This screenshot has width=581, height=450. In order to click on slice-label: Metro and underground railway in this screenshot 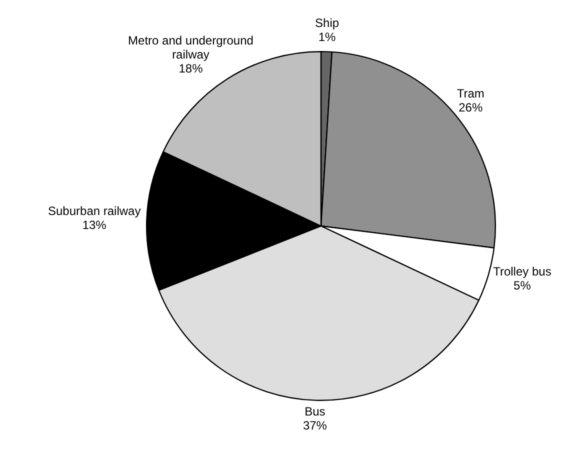, I will do `click(191, 47)`.